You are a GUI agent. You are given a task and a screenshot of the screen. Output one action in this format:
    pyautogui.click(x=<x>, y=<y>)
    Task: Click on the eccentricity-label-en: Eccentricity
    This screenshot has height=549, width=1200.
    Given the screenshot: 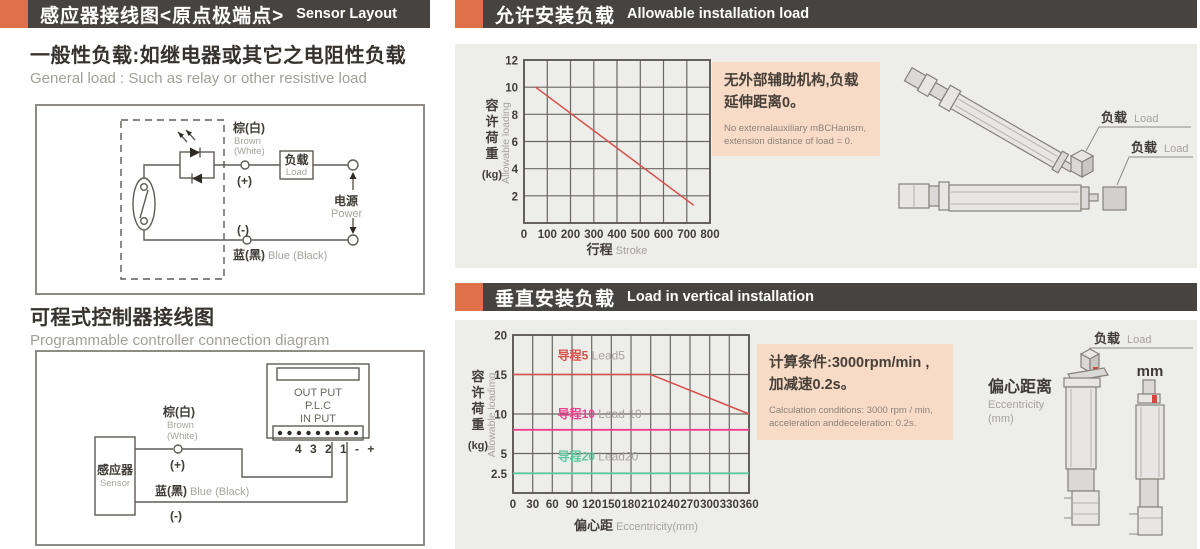 What is the action you would take?
    pyautogui.click(x=1016, y=405)
    